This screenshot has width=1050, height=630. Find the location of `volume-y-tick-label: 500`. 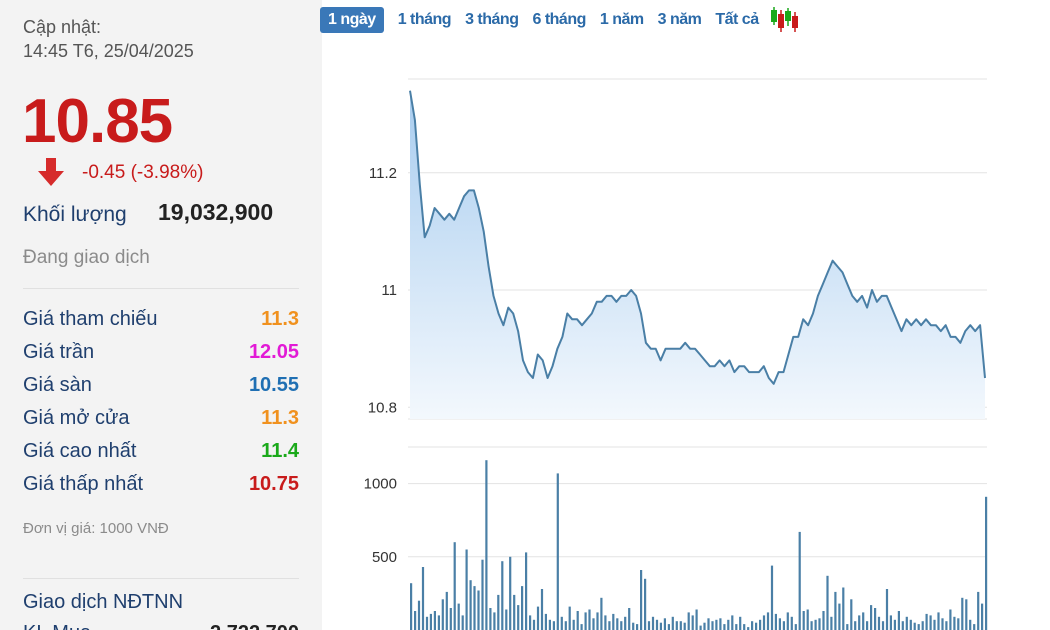

volume-y-tick-label: 500 is located at coordinates (384, 557).